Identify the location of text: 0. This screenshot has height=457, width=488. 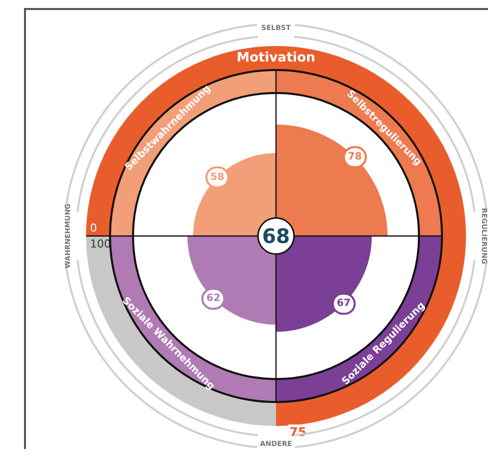
(93, 228).